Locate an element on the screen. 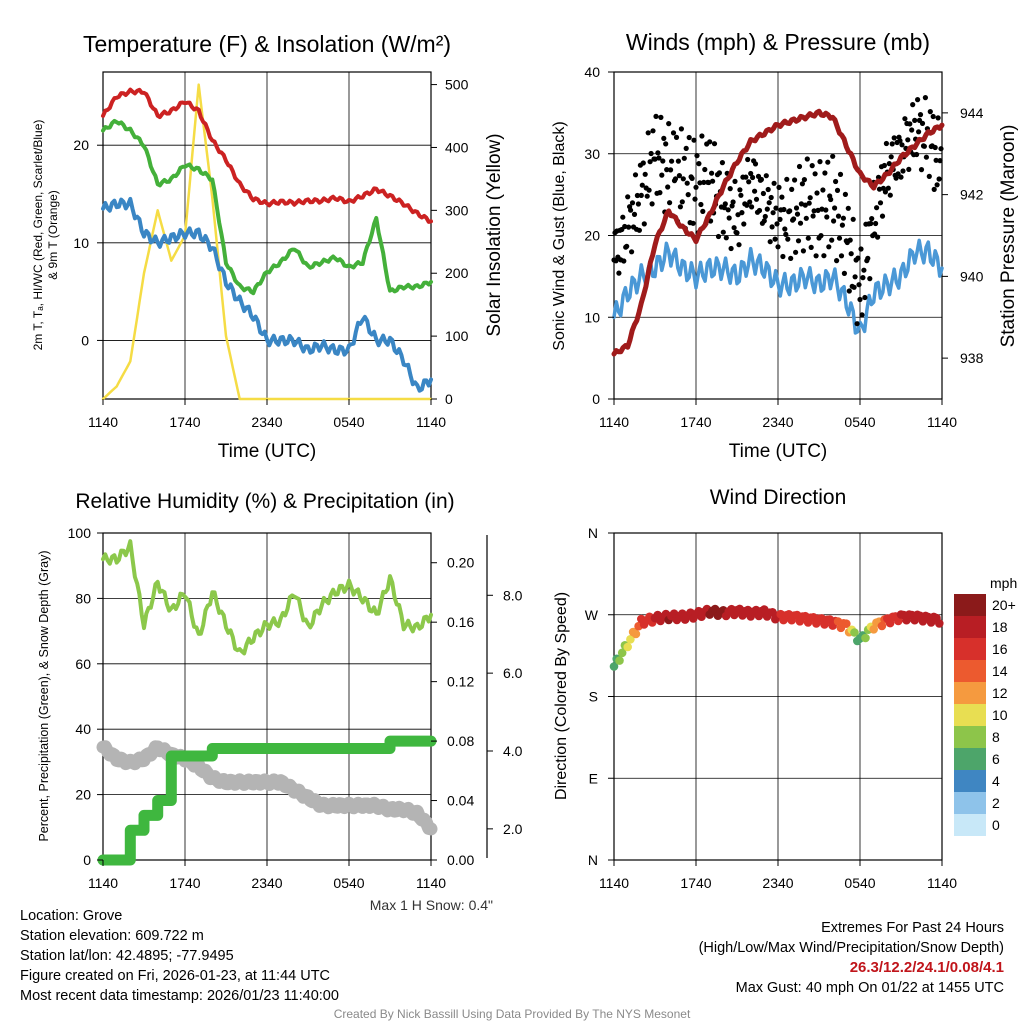 Image resolution: width=1024 pixels, height=1024 pixels. winds-xlabel: Time (UTC) is located at coordinates (778, 451).